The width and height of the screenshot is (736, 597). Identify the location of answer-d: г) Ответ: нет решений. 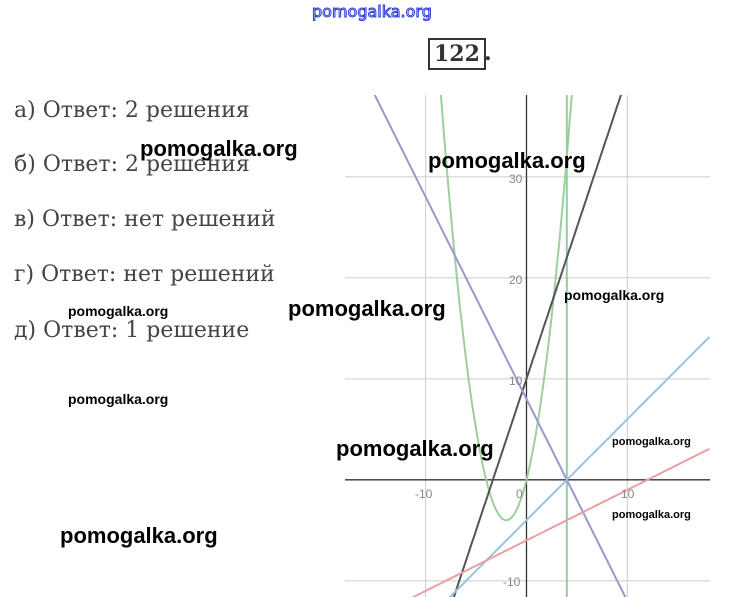
(144, 274).